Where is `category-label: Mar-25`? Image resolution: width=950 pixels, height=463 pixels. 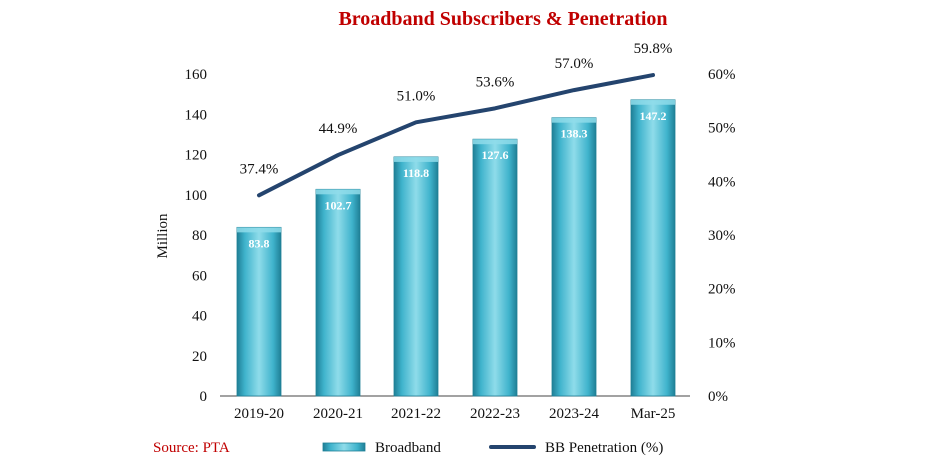
category-label: Mar-25 is located at coordinates (653, 414).